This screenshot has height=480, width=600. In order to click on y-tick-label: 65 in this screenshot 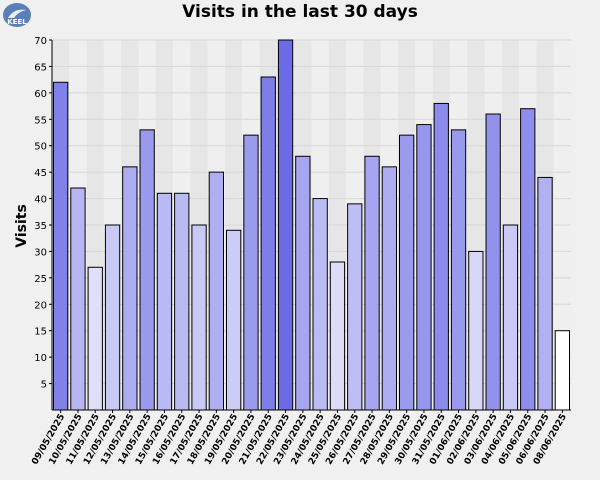, I will do `click(40, 67)`.